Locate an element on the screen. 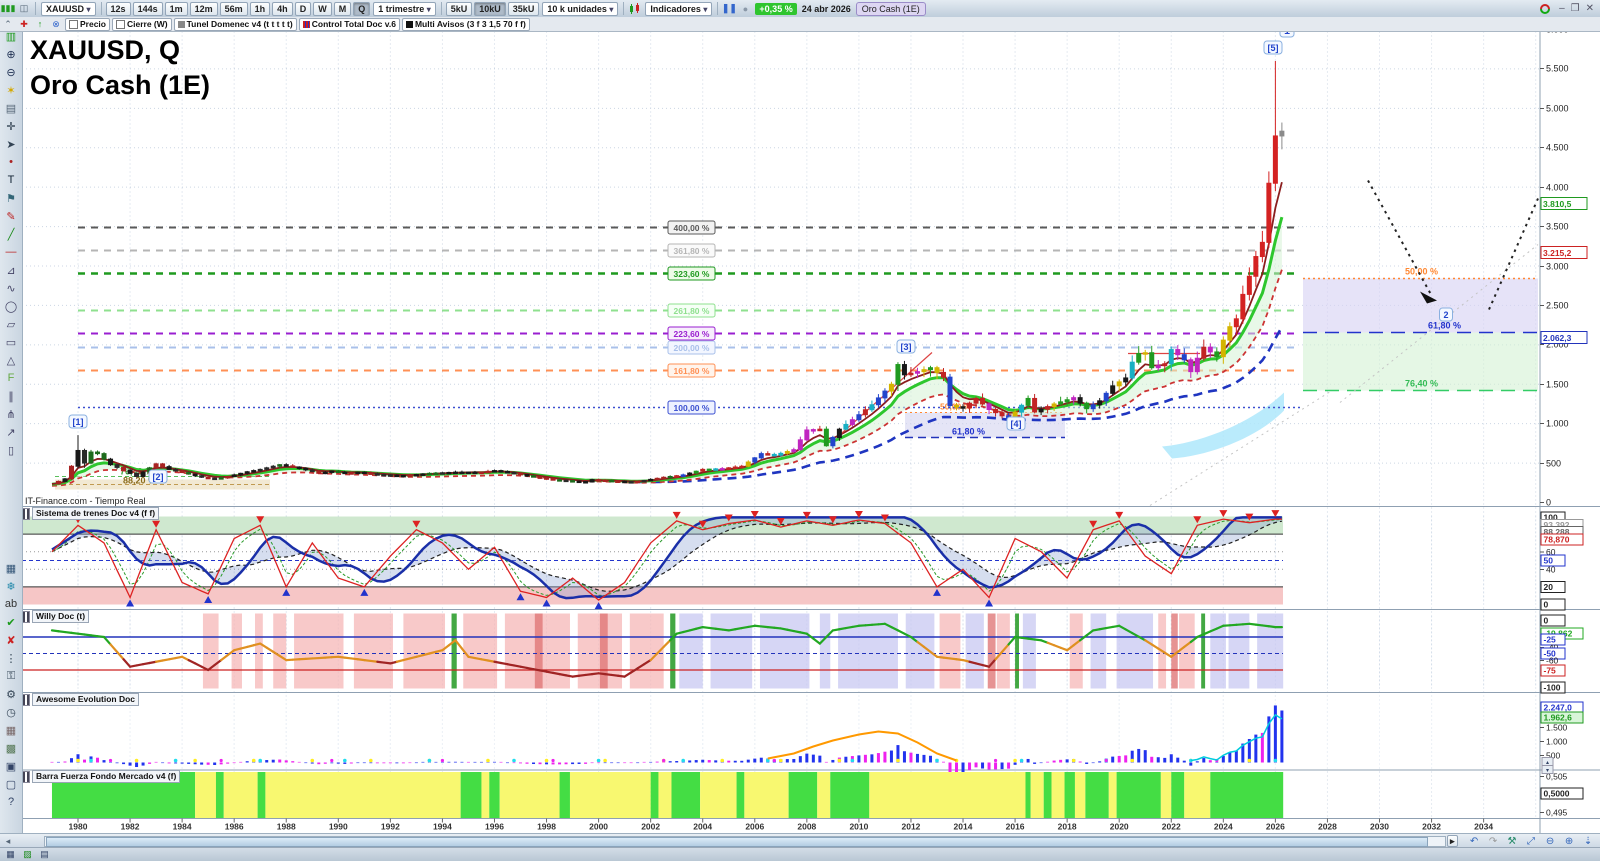  segment-icon: — is located at coordinates (11, 252).